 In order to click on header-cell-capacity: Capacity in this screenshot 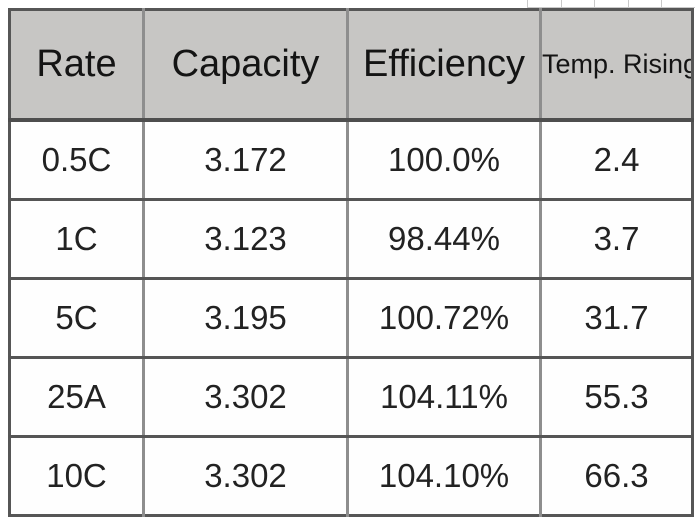, I will do `click(245, 65)`.